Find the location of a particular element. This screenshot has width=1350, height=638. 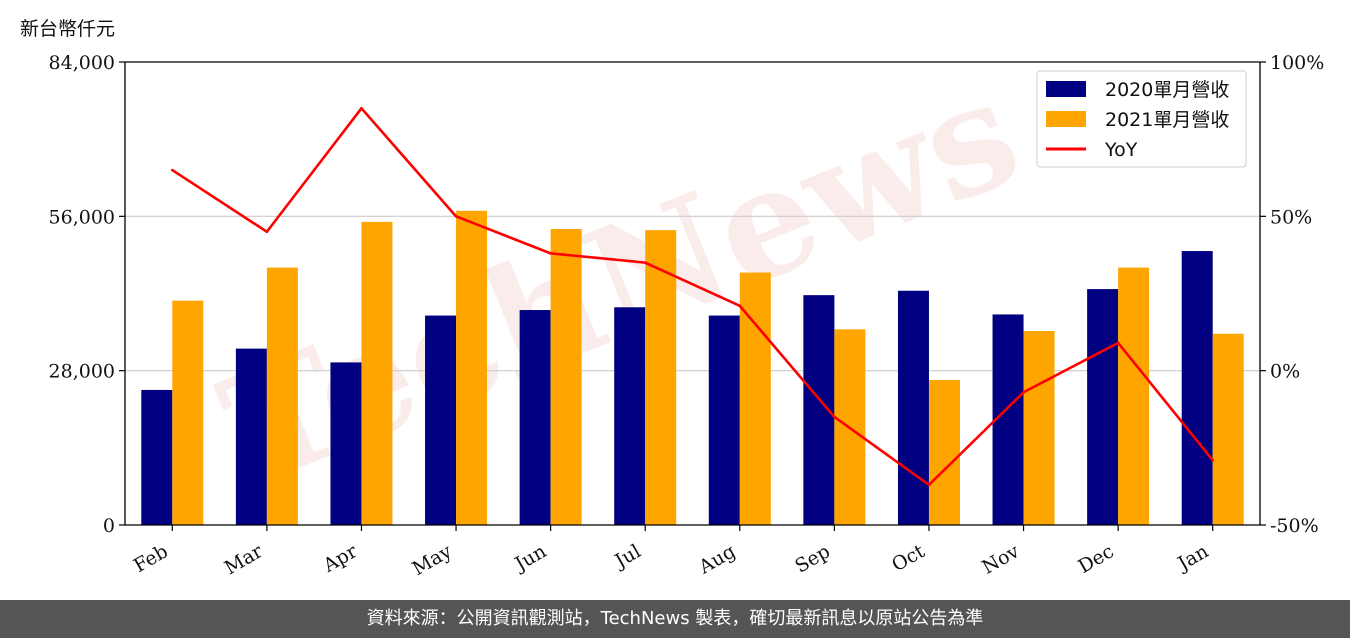

y-tick-label: 56,000 is located at coordinates (82, 217).